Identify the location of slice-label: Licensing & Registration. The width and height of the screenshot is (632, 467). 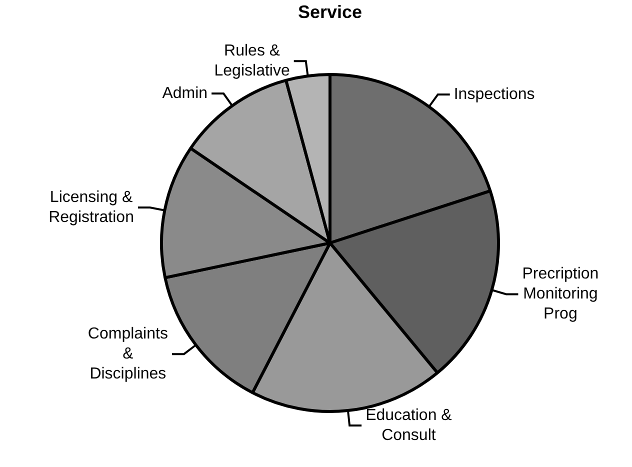
(91, 207).